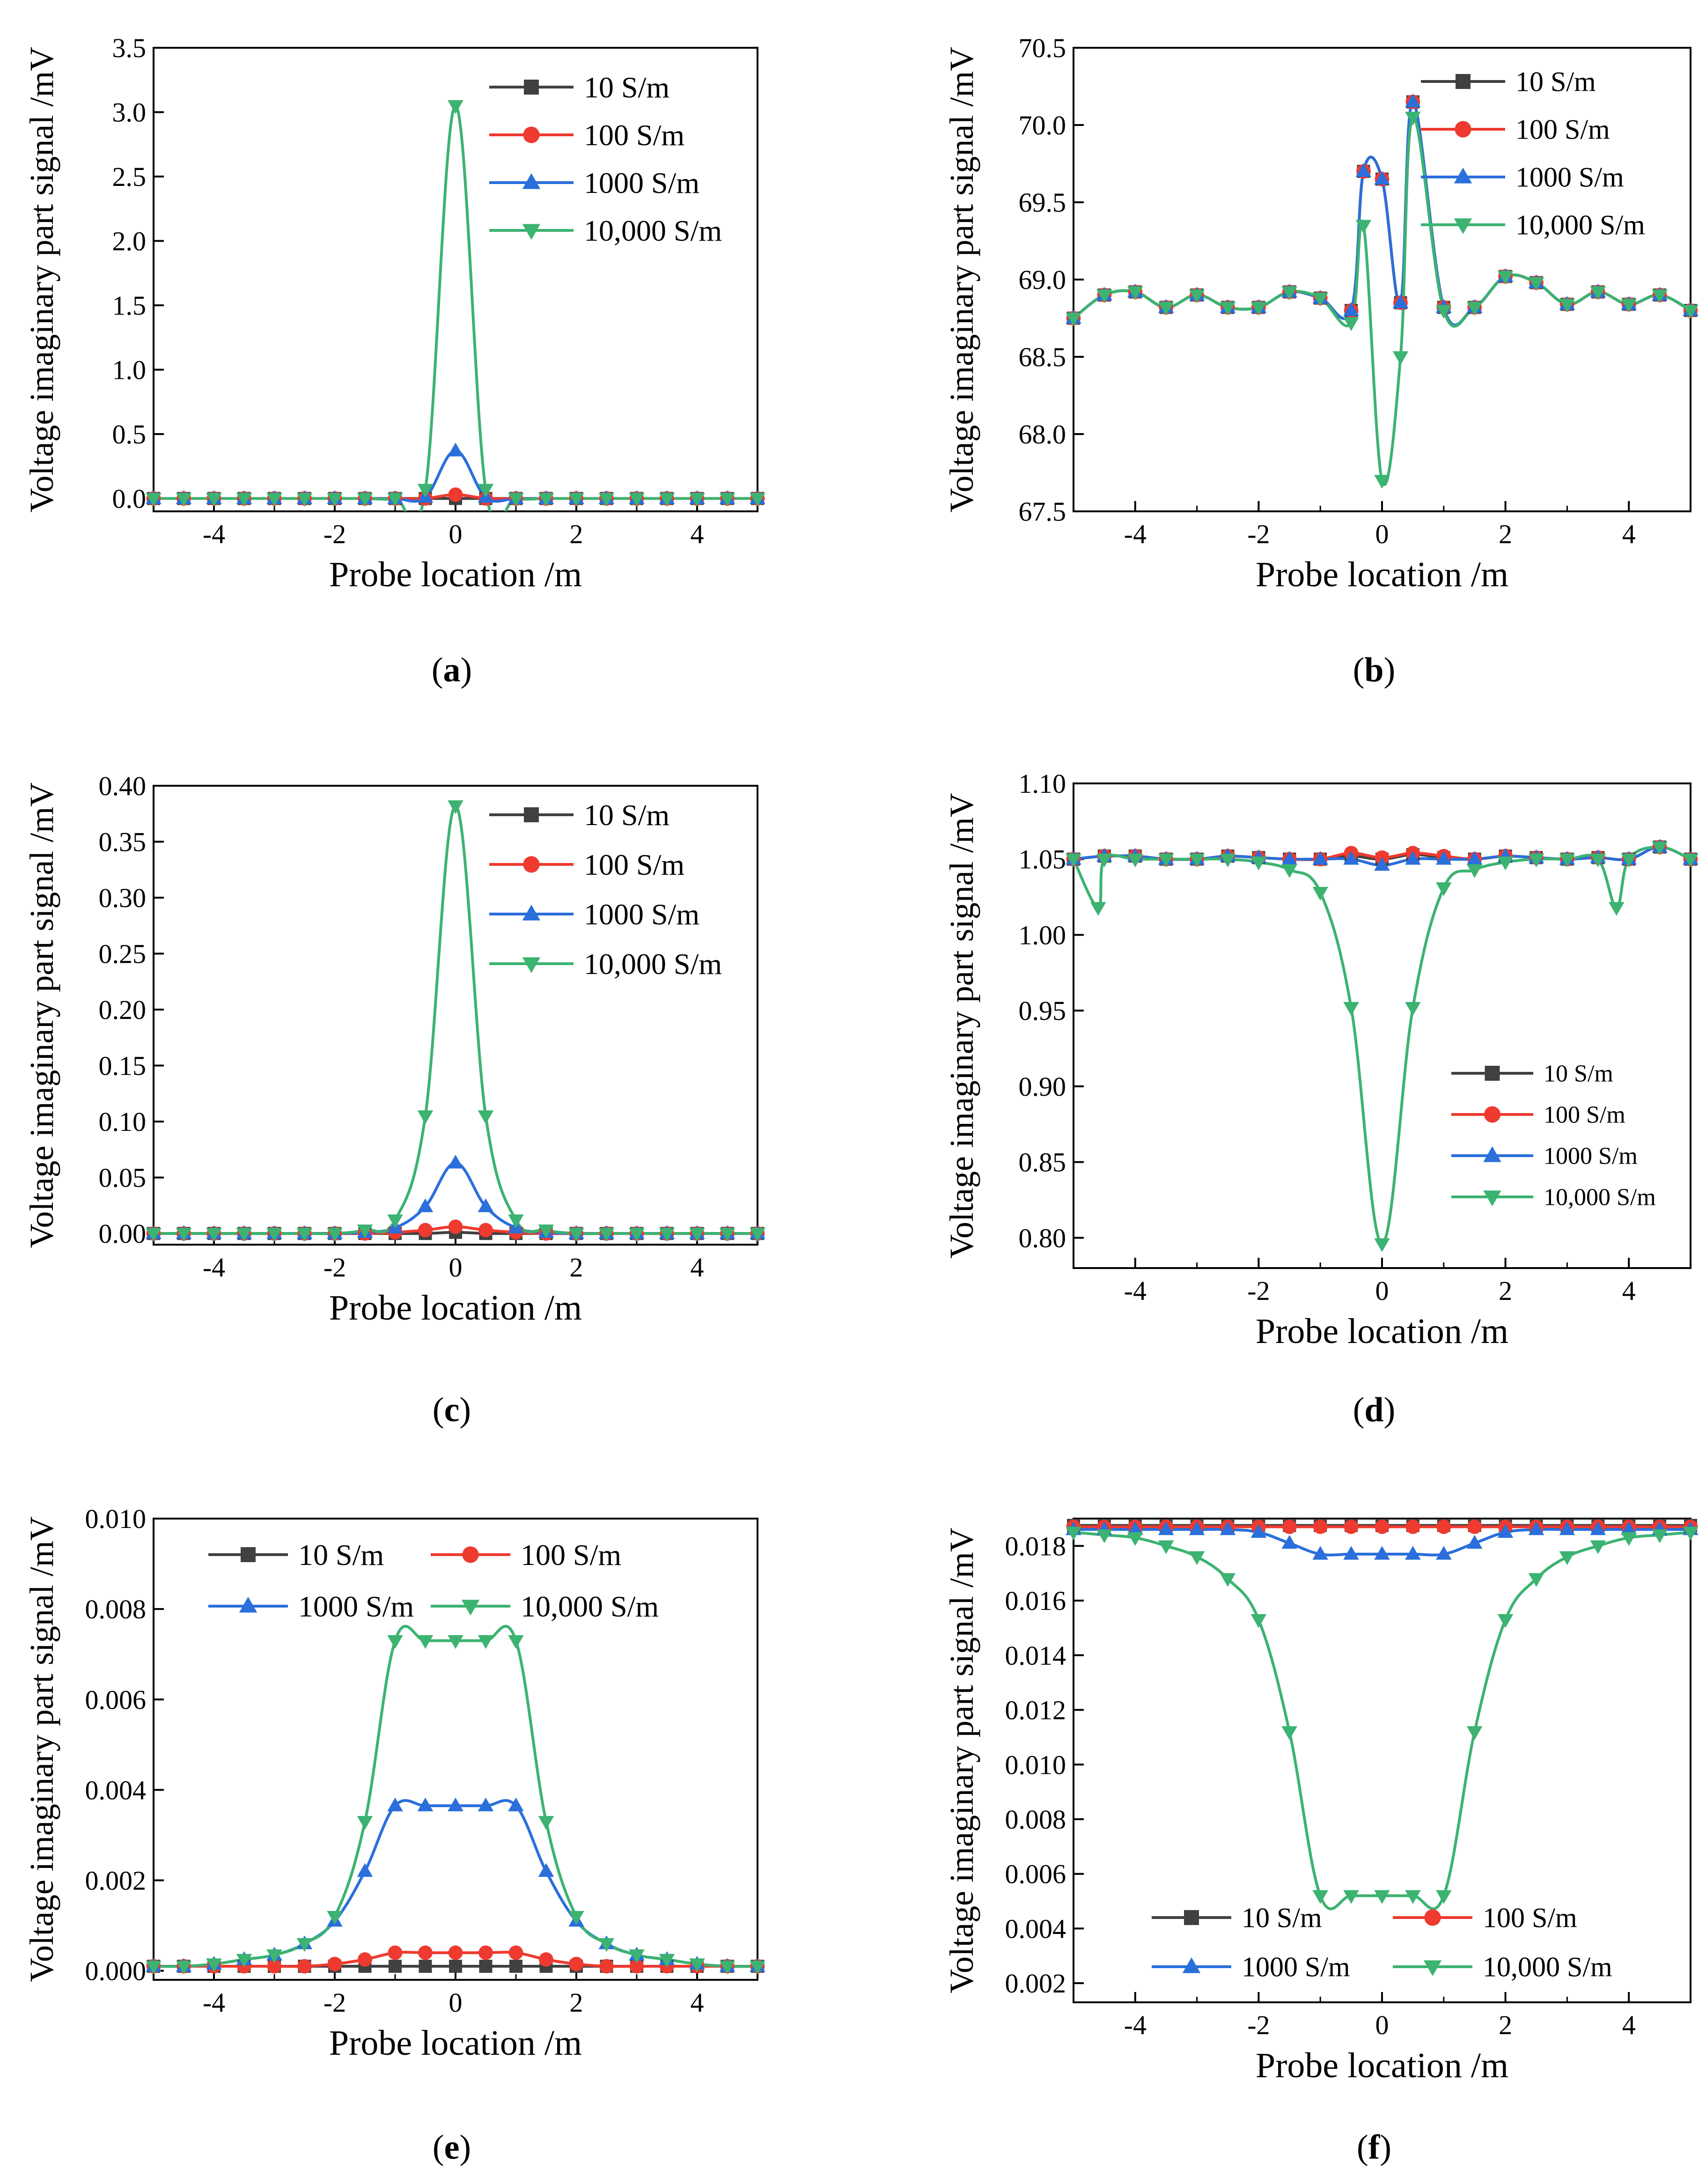  What do you see at coordinates (455, 1749) in the screenshot?
I see `plot-frame` at bounding box center [455, 1749].